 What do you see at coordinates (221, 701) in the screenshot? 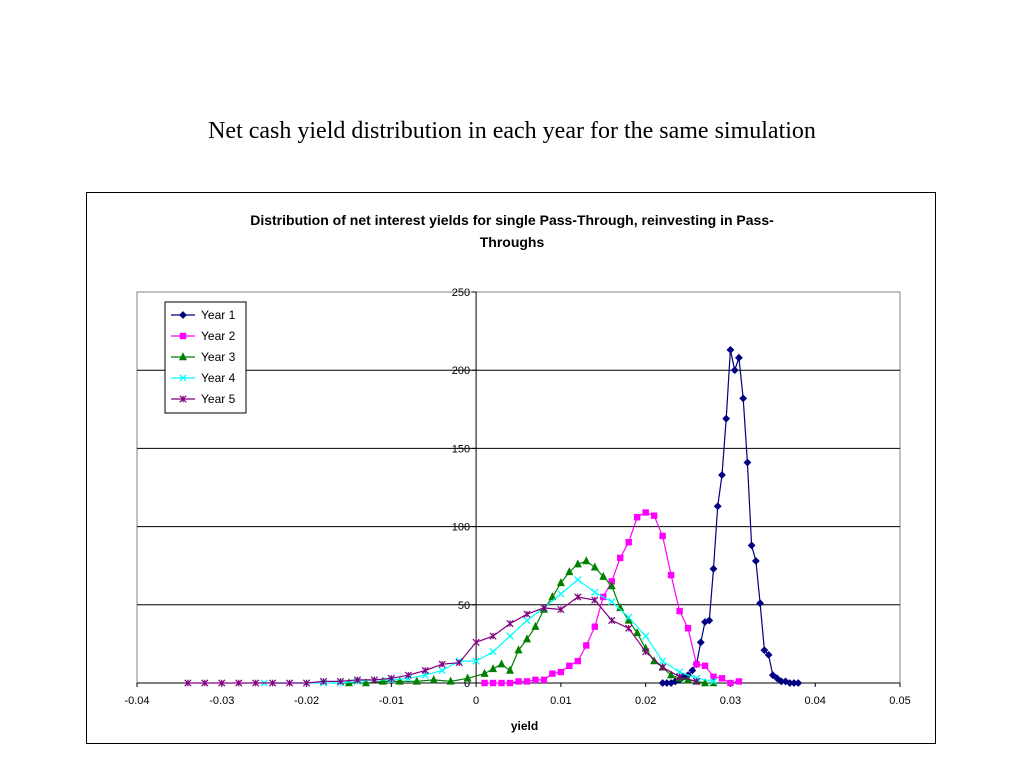
I see `x-tick-label: -0.03` at bounding box center [221, 701].